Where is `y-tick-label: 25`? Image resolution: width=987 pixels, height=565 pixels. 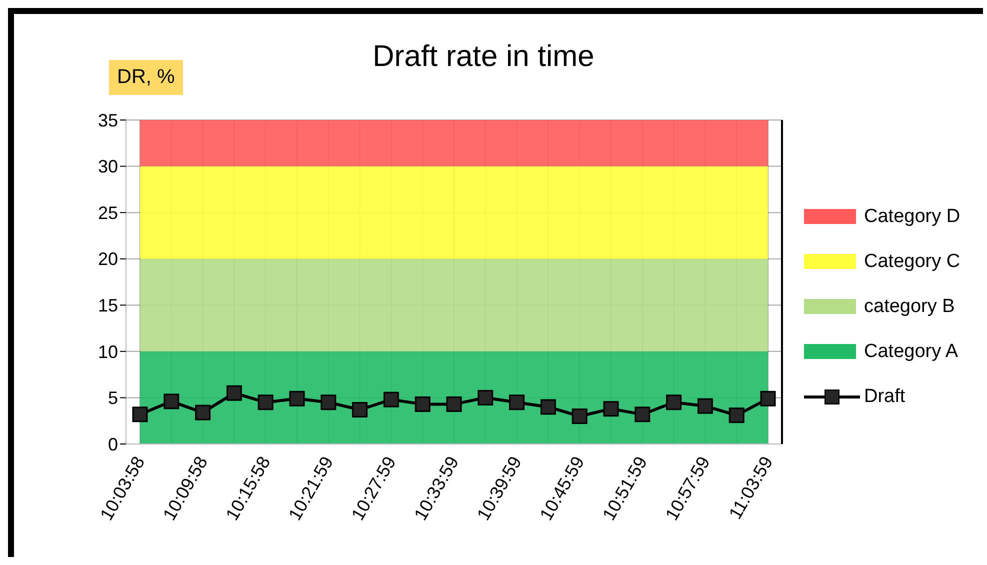 y-tick-label: 25 is located at coordinates (108, 212).